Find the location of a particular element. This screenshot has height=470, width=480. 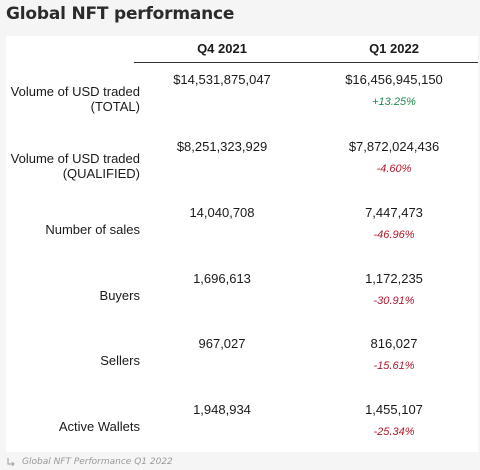

source-caption: Global NFT Performance Q1 2022 is located at coordinates (97, 462).